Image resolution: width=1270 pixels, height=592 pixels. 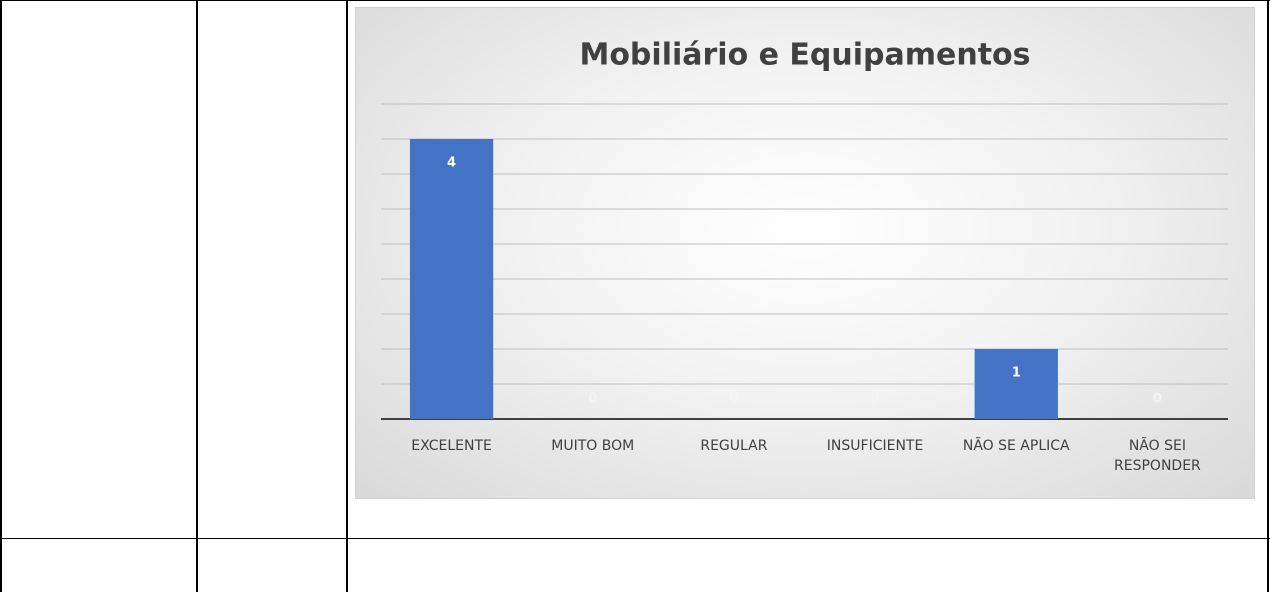 I want to click on data-label: 1, so click(x=1016, y=373).